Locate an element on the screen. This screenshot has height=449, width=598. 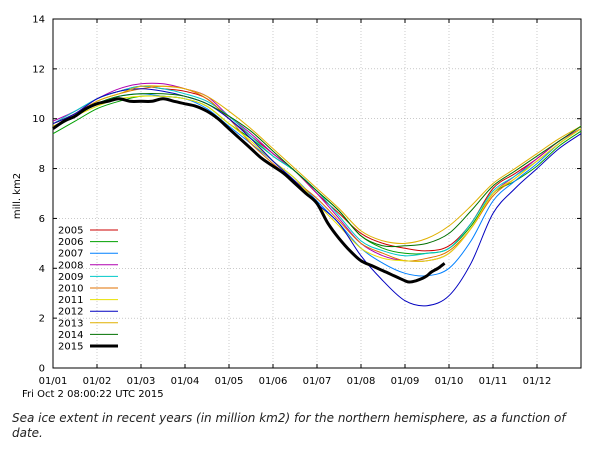
x-tick-label: 01/04 is located at coordinates (185, 381).